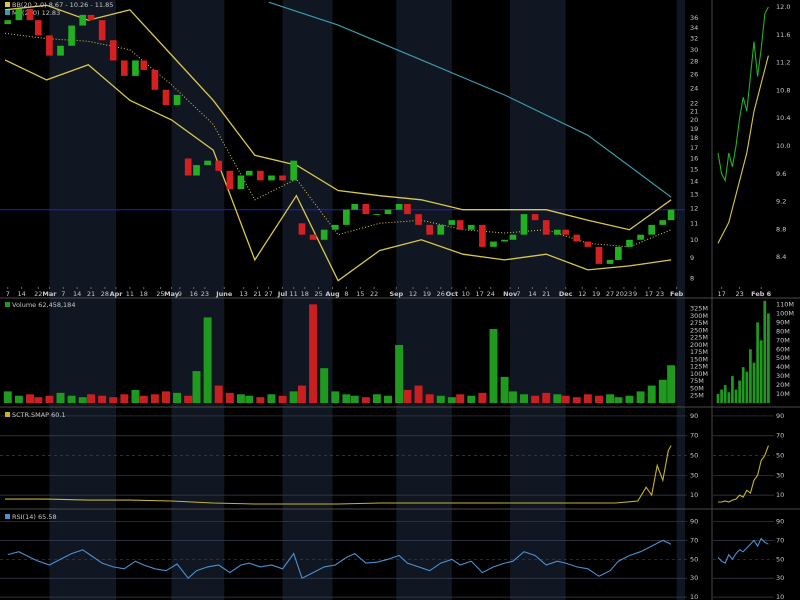  Describe the element at coordinates (77, 294) in the screenshot. I see `x-tick-label: 14` at that location.